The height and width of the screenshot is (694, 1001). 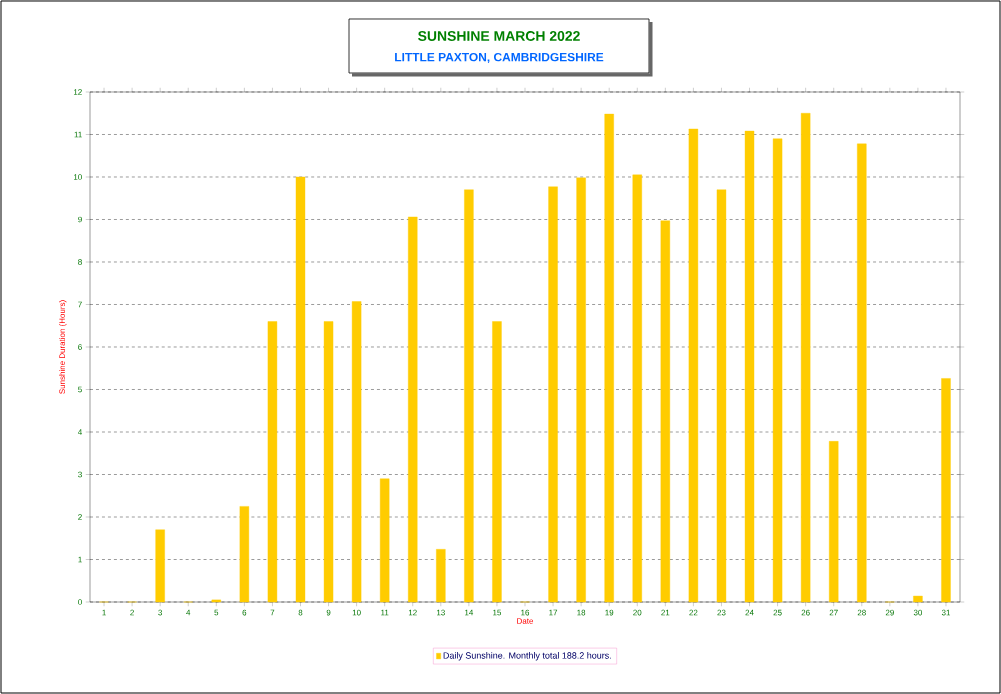 What do you see at coordinates (499, 58) in the screenshot?
I see `chart-subtitle: LITTLE PAXTON, CAMBRIDGESHIRE` at bounding box center [499, 58].